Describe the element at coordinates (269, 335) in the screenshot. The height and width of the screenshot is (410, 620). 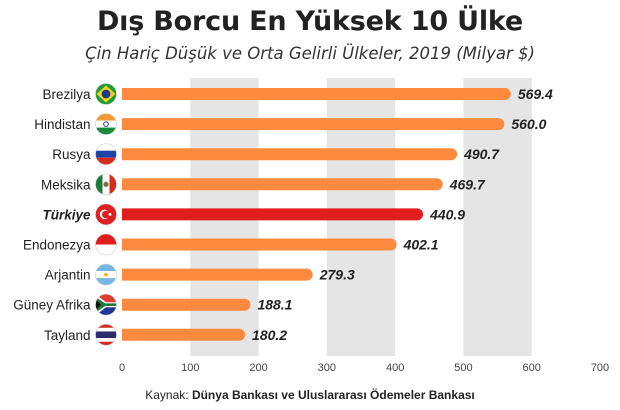
I see `value-label: 180.2` at that location.